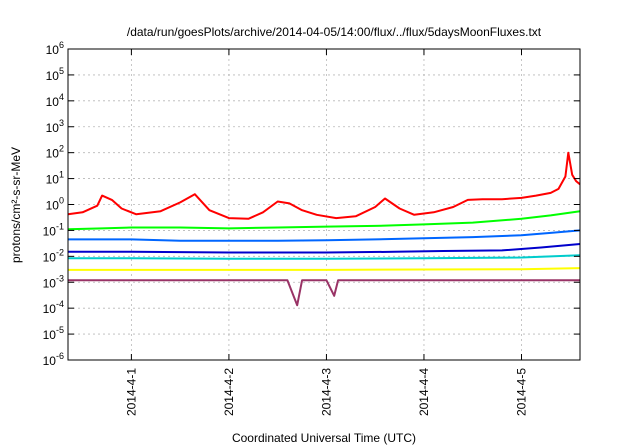 The height and width of the screenshot is (448, 640). Describe the element at coordinates (53, 255) in the screenshot. I see `y-tick-label: 10⁻²` at that location.